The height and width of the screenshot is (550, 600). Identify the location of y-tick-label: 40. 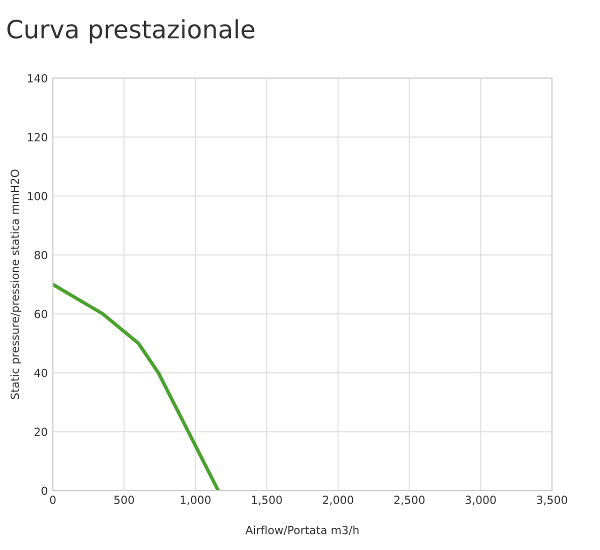
(41, 373).